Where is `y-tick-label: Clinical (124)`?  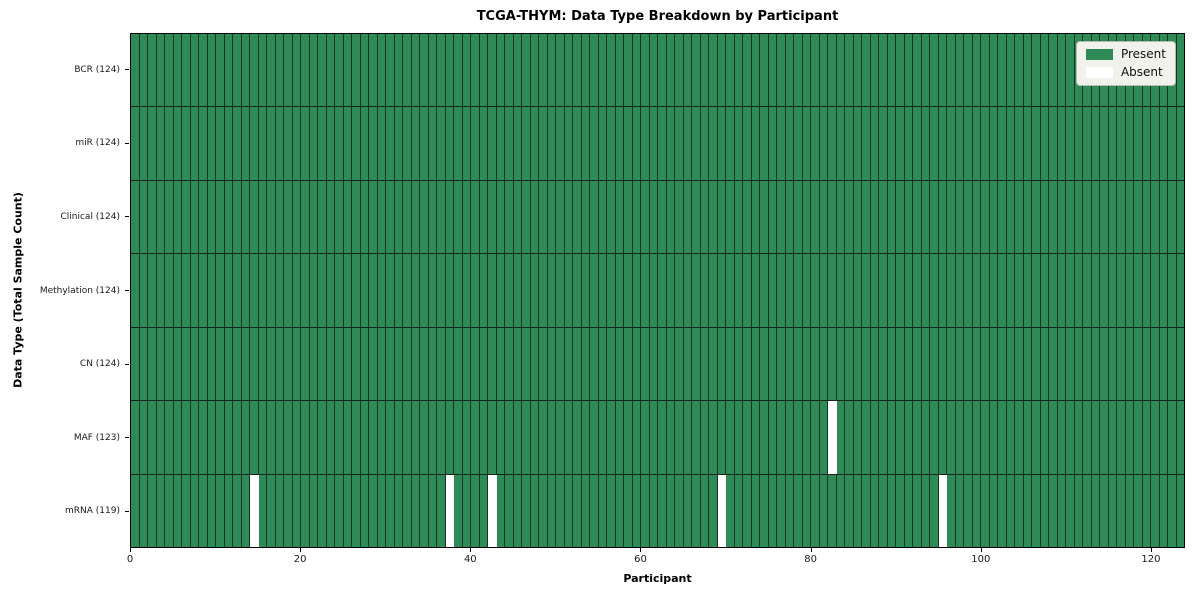 y-tick-label: Clinical (124) is located at coordinates (90, 216).